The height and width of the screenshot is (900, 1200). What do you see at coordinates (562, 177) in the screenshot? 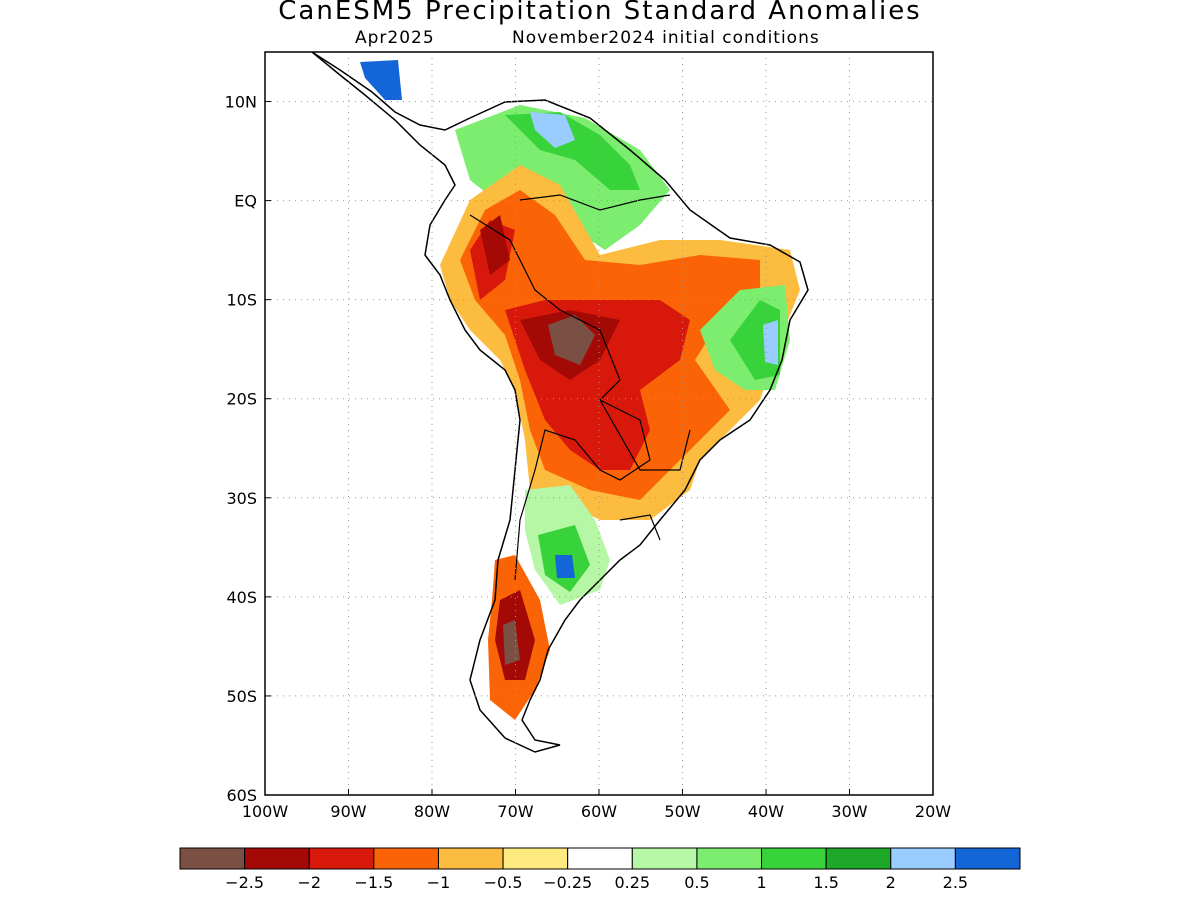
I see `anomaly-positive-north` at bounding box center [562, 177].